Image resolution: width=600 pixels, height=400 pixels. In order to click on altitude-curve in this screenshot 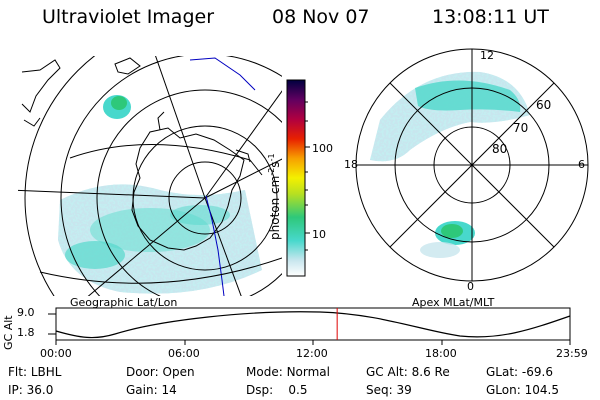, I will do `click(313, 325)`.